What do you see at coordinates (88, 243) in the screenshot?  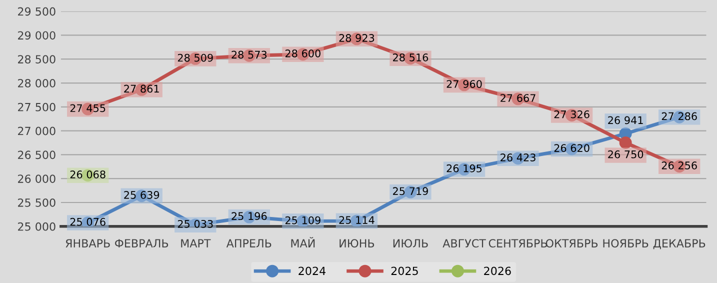 I see `x-tick-label: ЯНВАРЬ` at bounding box center [88, 243].